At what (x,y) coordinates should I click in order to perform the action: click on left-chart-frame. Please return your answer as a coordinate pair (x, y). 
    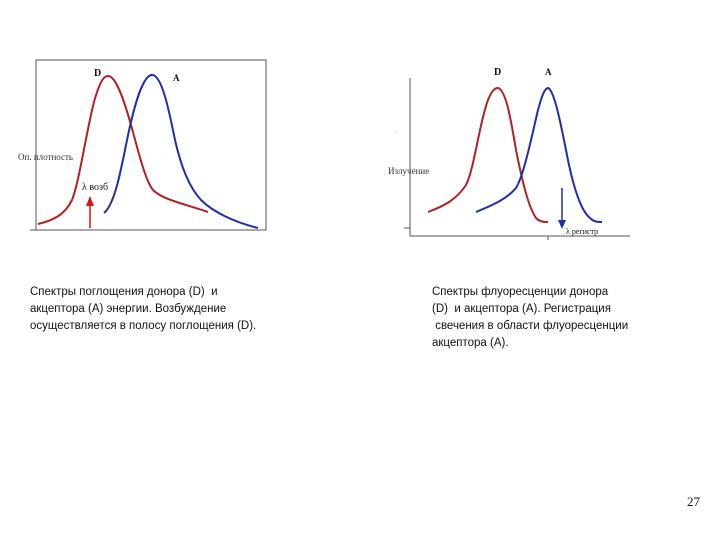
    Looking at the image, I should click on (151, 145).